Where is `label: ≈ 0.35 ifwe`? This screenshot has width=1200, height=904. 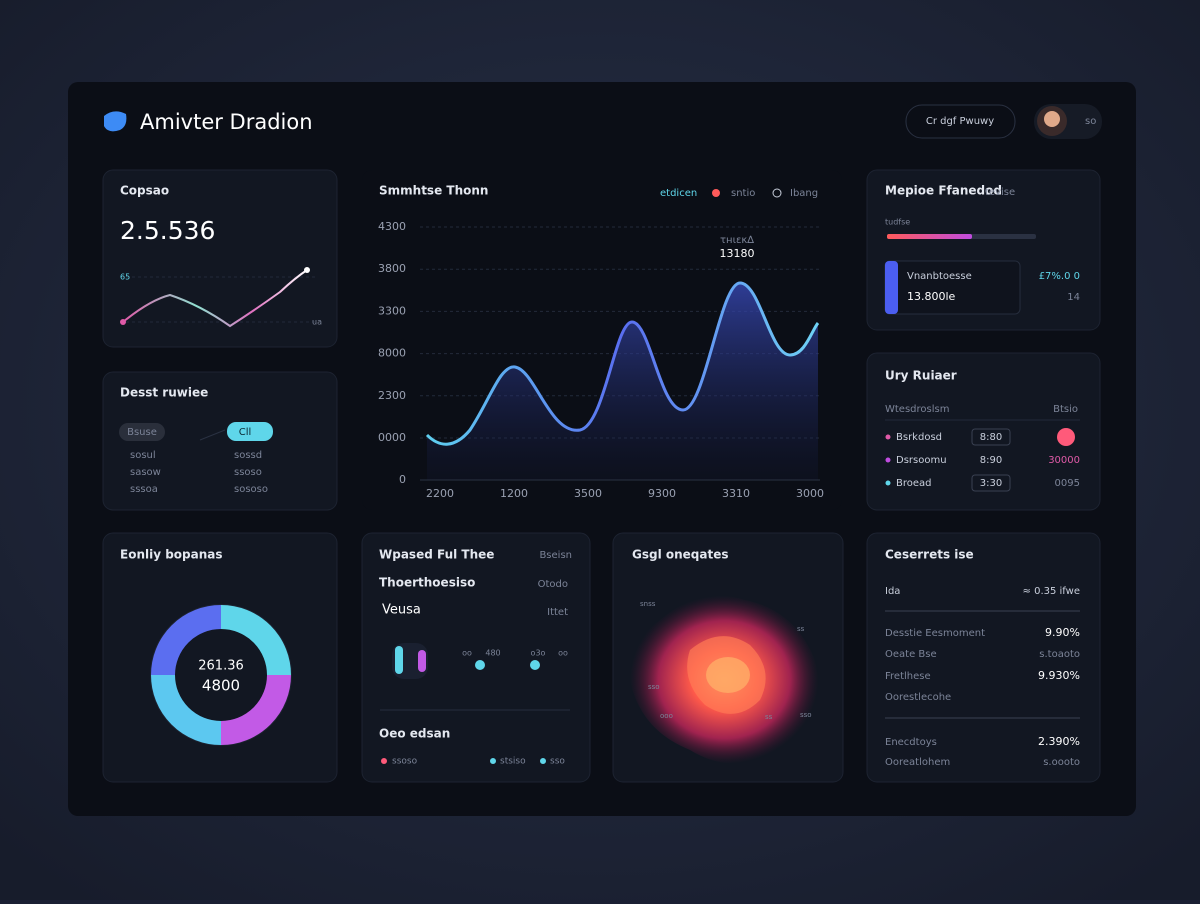 label: ≈ 0.35 ifwe is located at coordinates (1051, 591).